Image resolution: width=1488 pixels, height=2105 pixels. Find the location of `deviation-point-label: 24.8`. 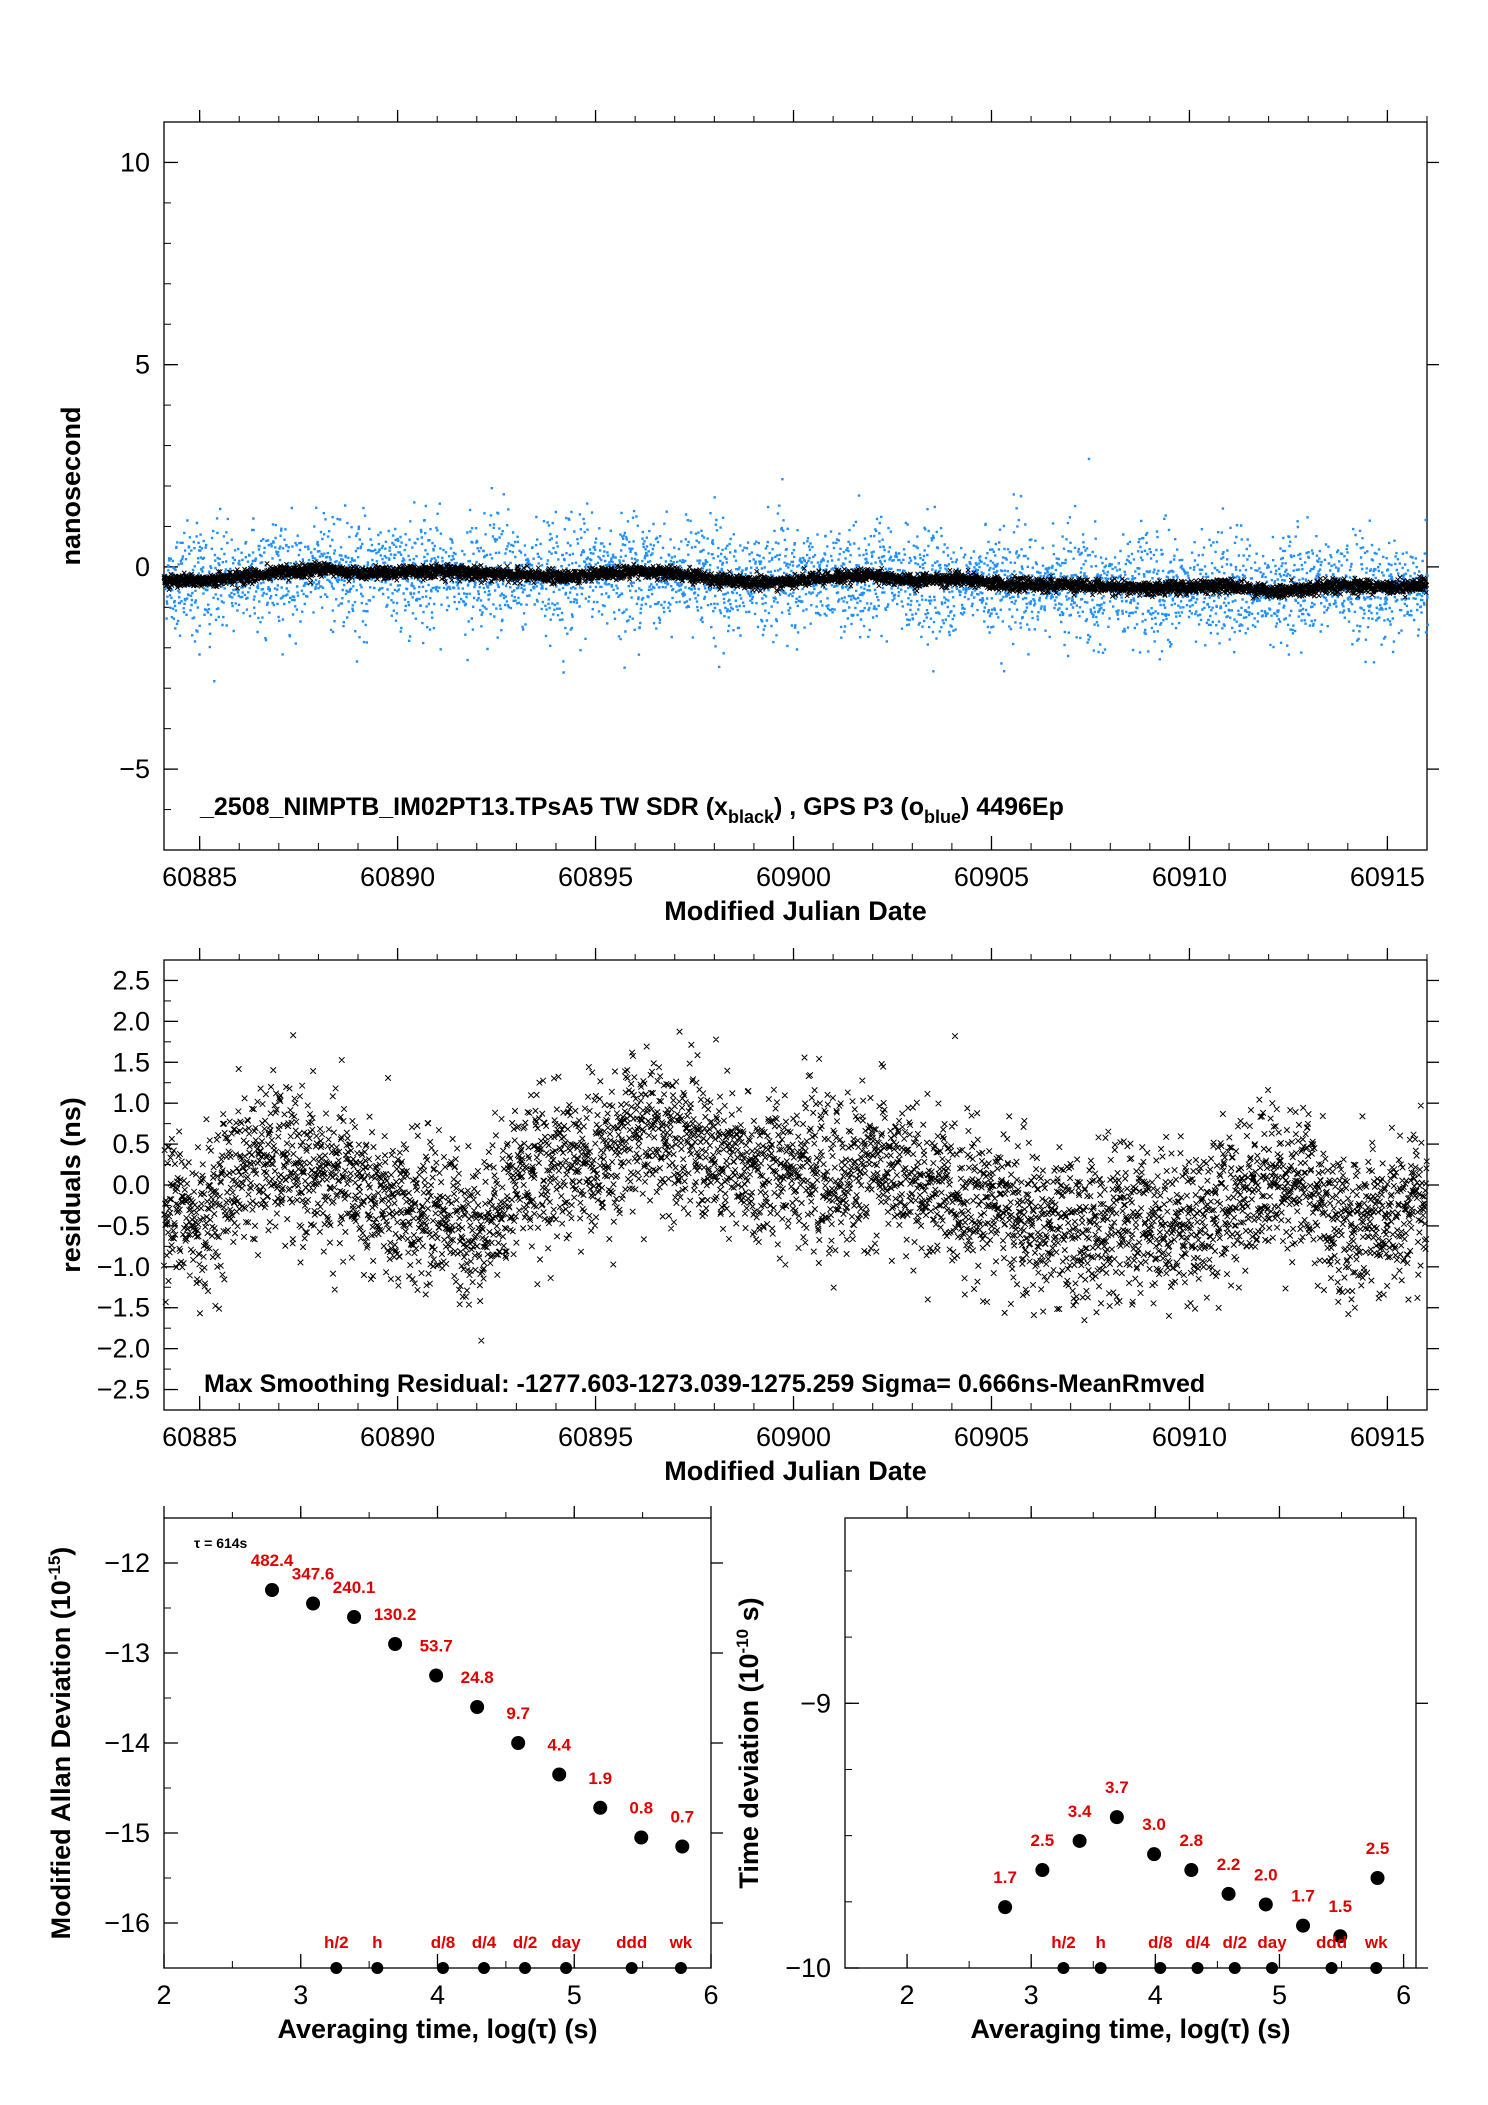

deviation-point-label: 24.8 is located at coordinates (477, 1677).